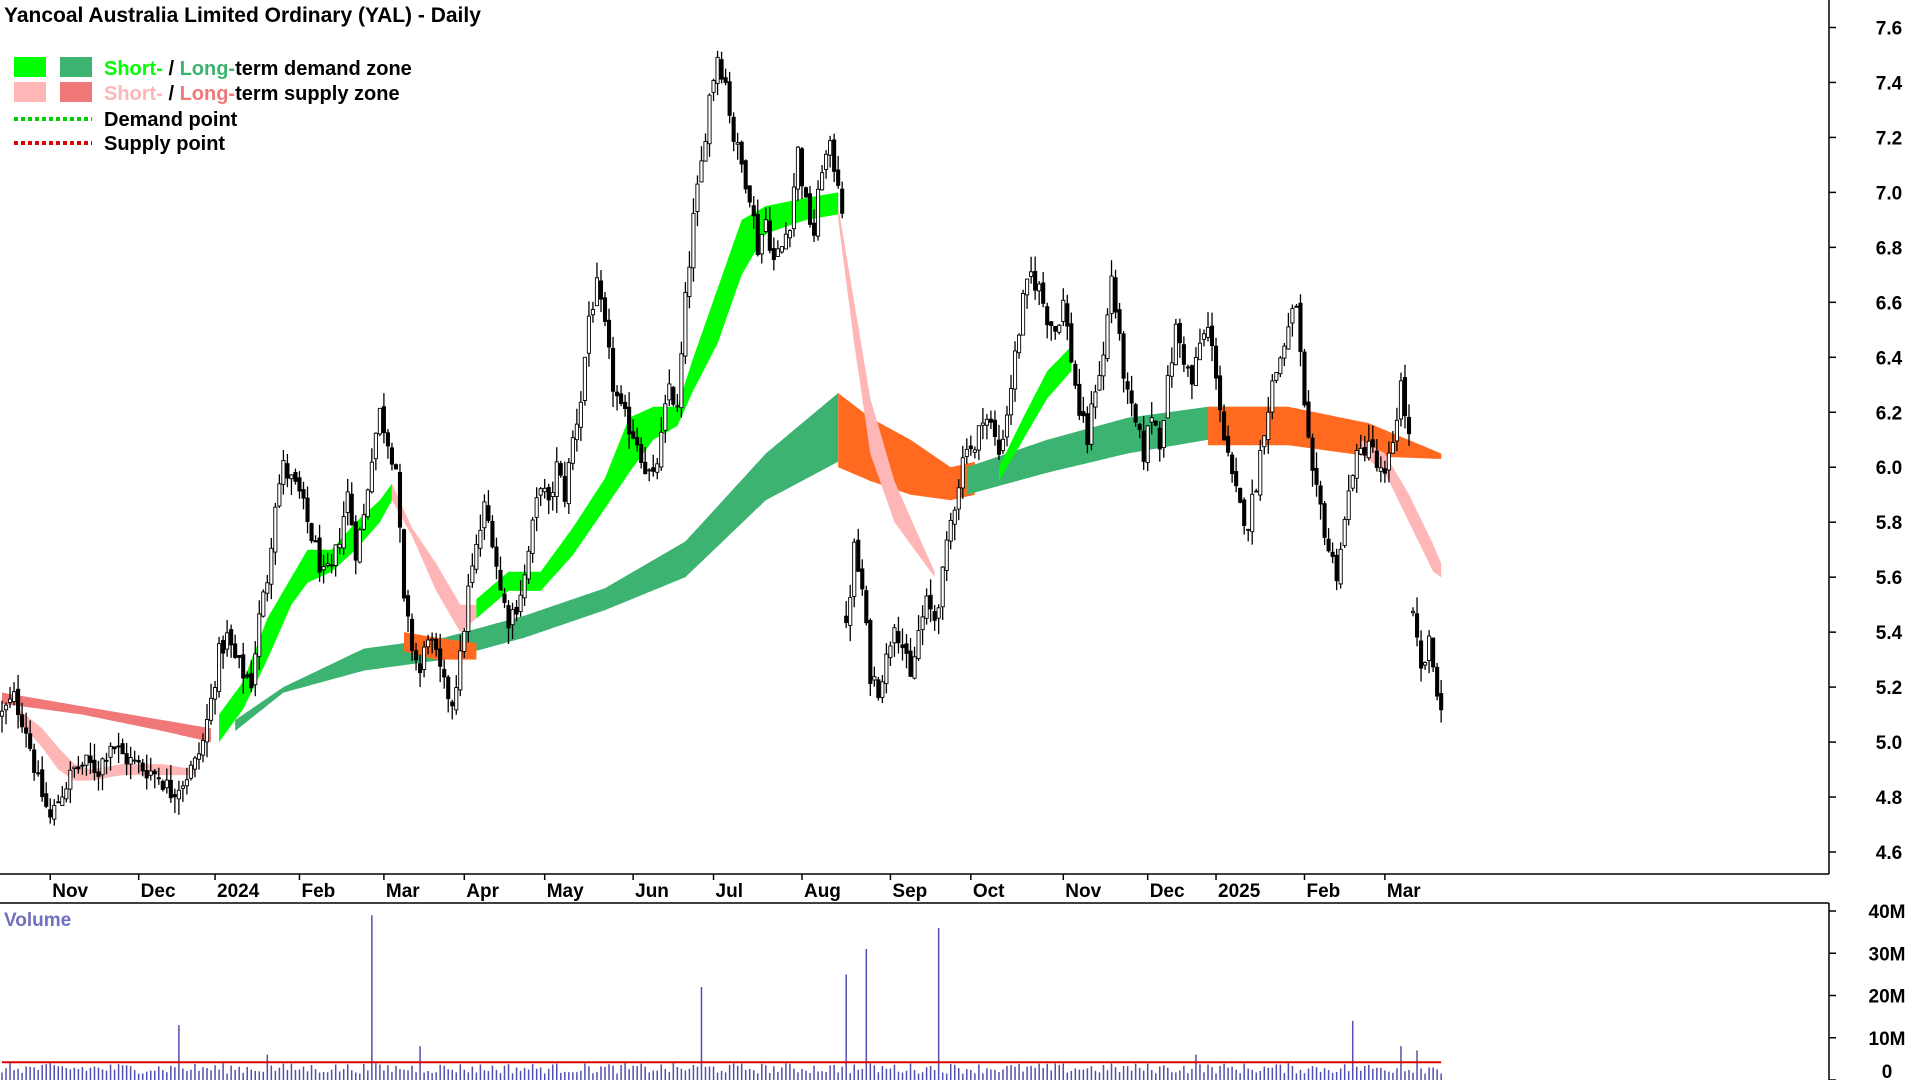  I want to click on legend-long-demand-swatch, so click(76, 67).